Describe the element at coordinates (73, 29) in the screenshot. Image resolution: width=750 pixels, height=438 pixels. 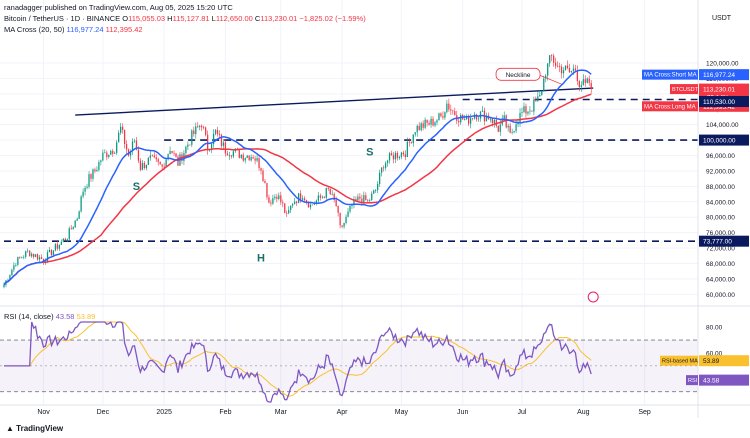
I see `ma-indicator-line: MA Cross (20, 50) 116,977.24 112,395.42` at that location.